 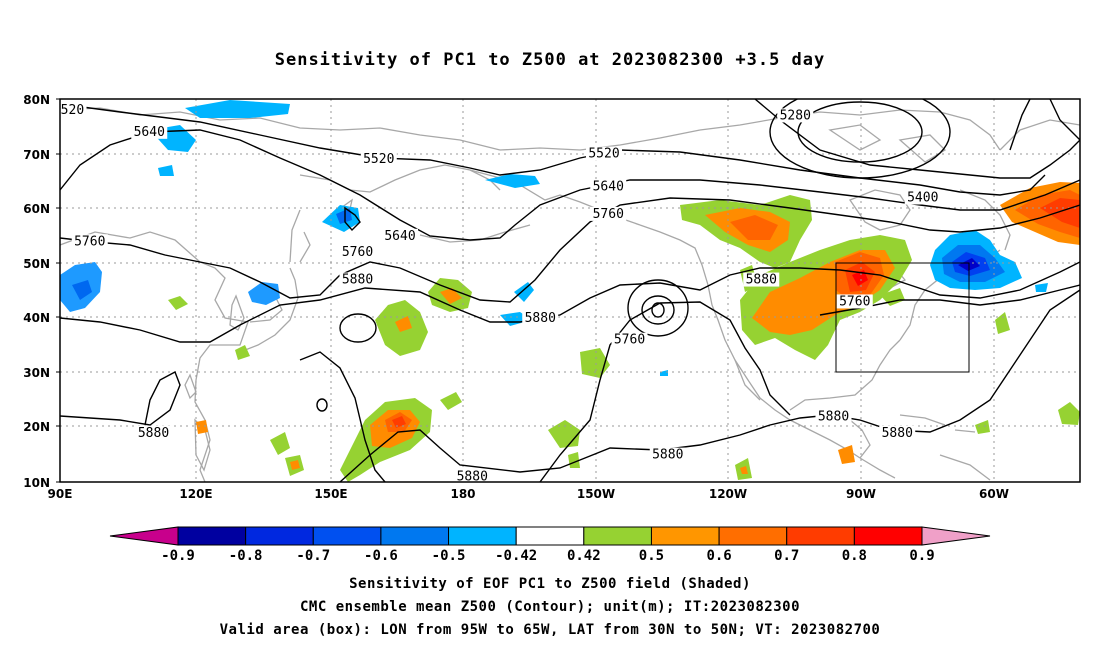 I want to click on lon-axis: 90E 120E 150E 180 150W 120W 90W 60W, so click(x=528, y=494).